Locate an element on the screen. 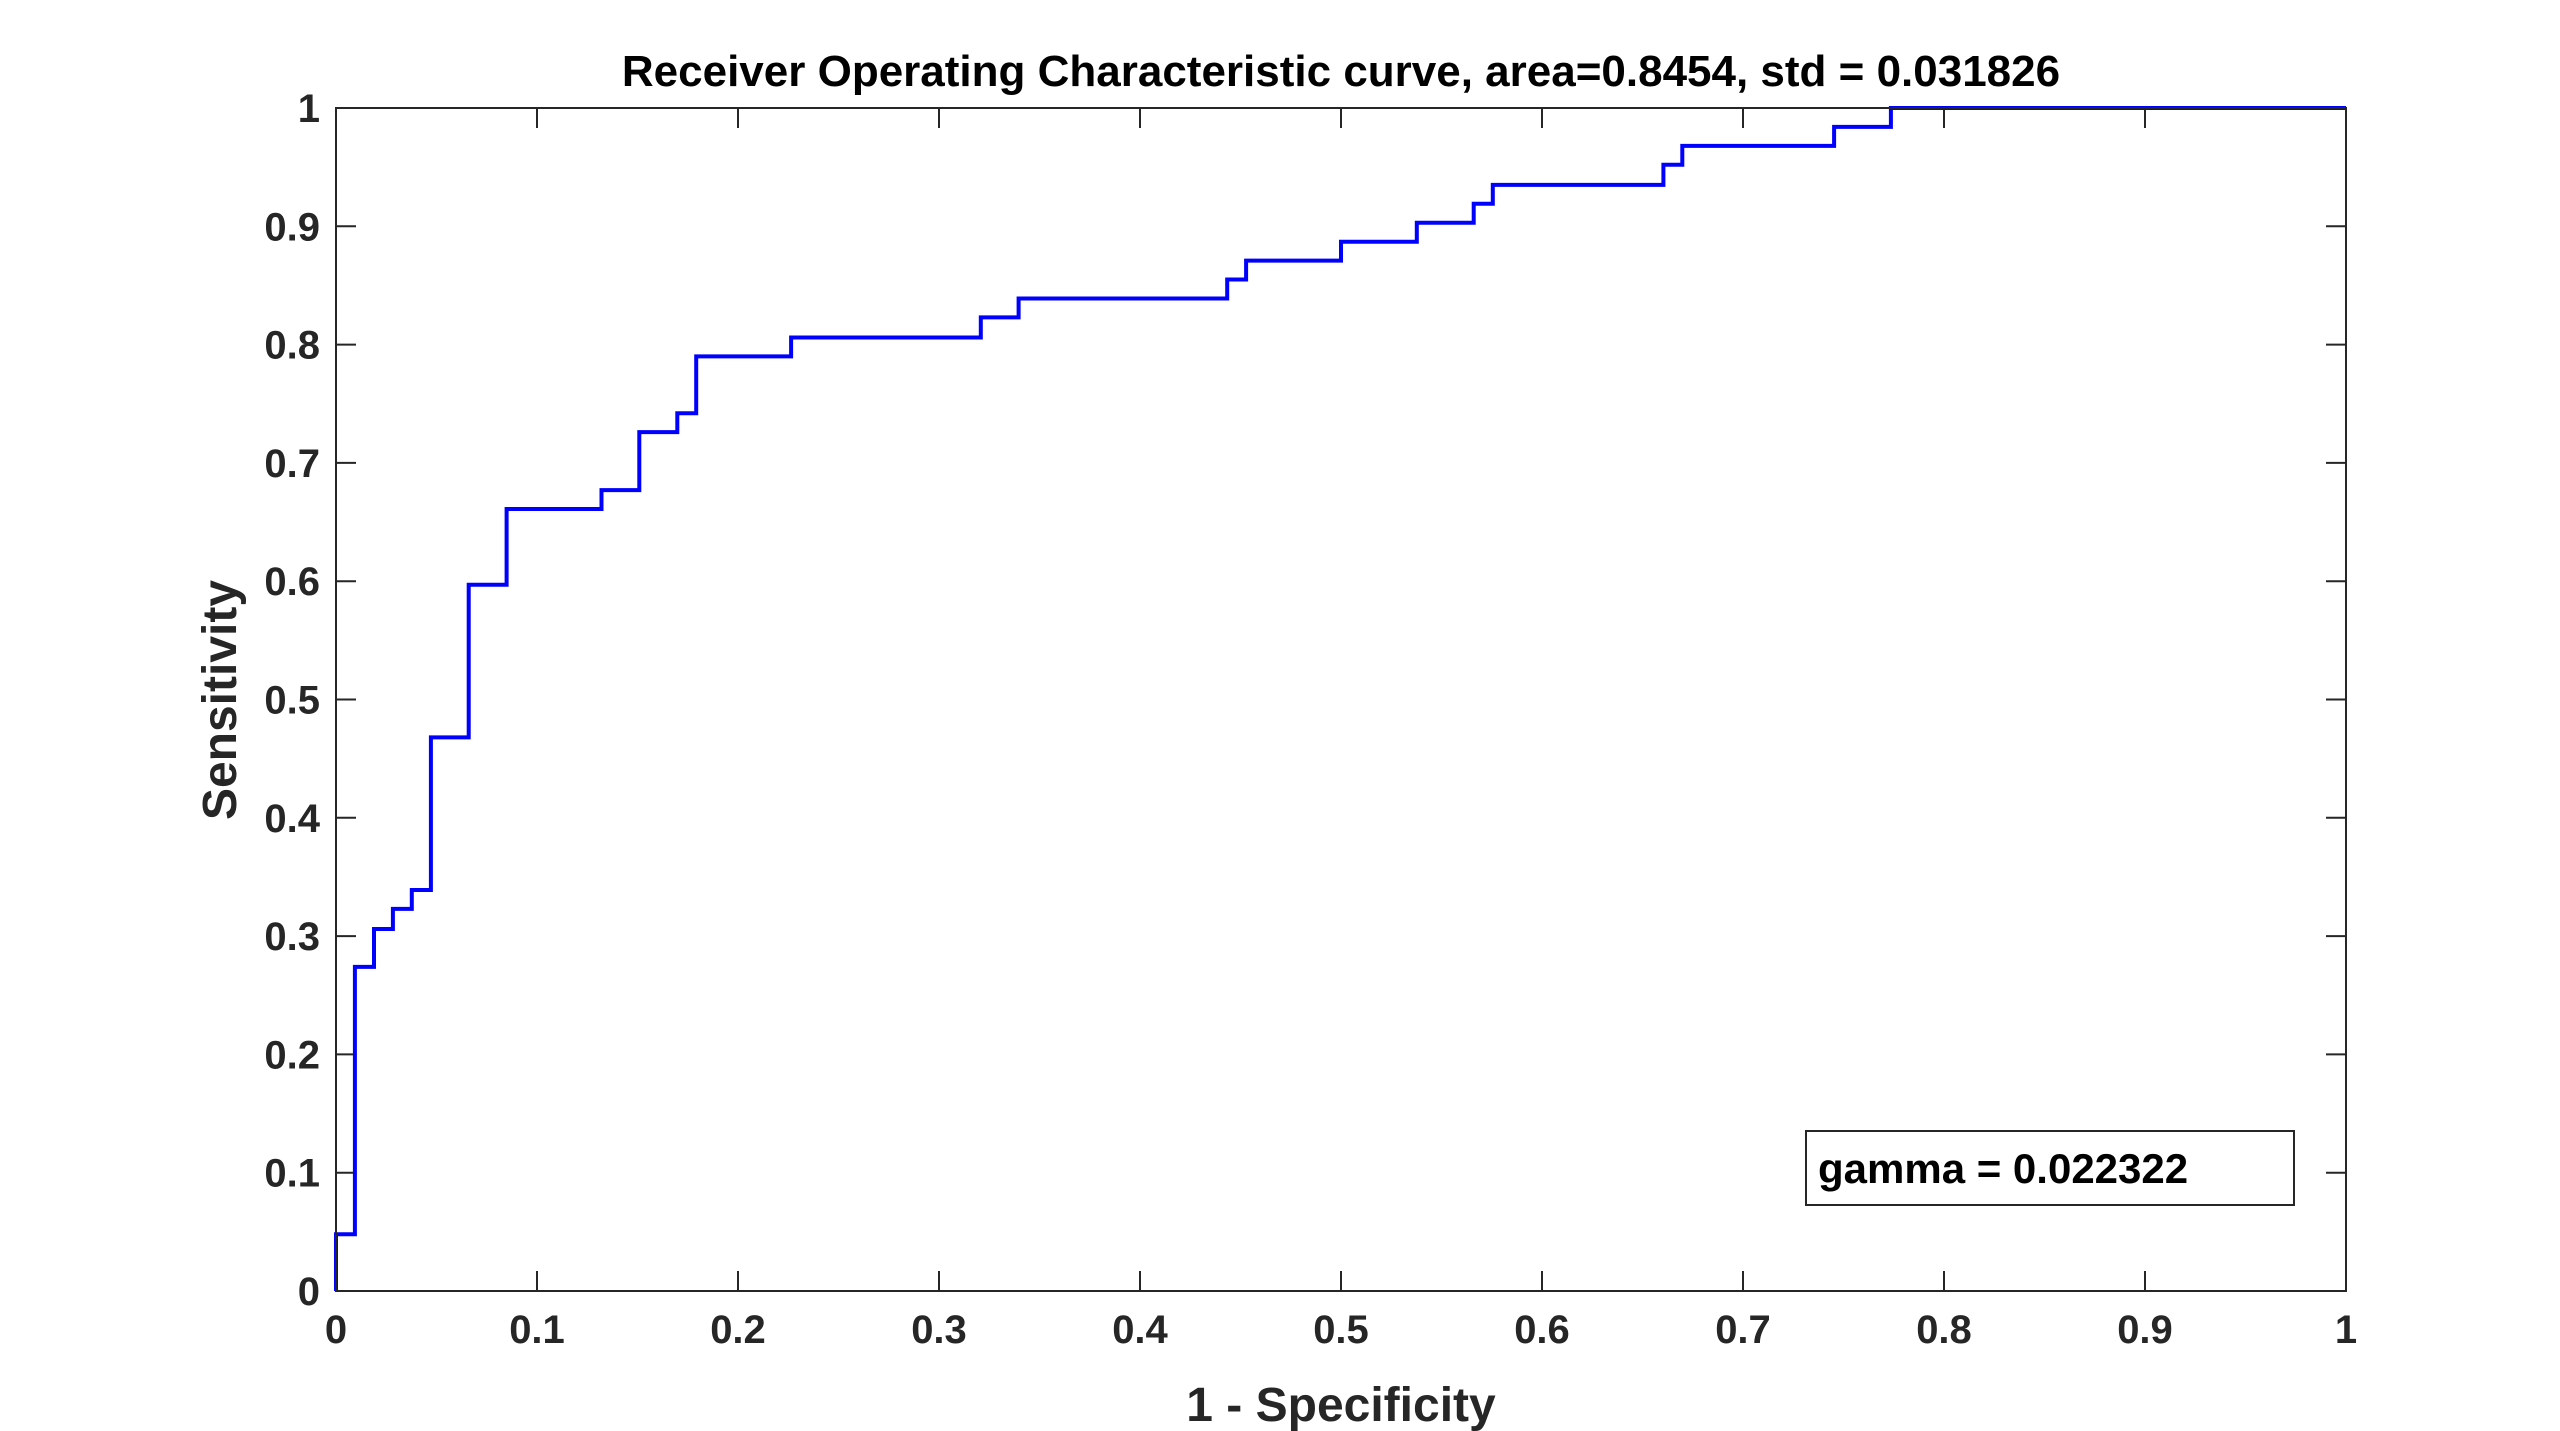 The height and width of the screenshot is (1431, 2560). gamma-legend-box: gamma = 0.022322 is located at coordinates (2050, 1168).